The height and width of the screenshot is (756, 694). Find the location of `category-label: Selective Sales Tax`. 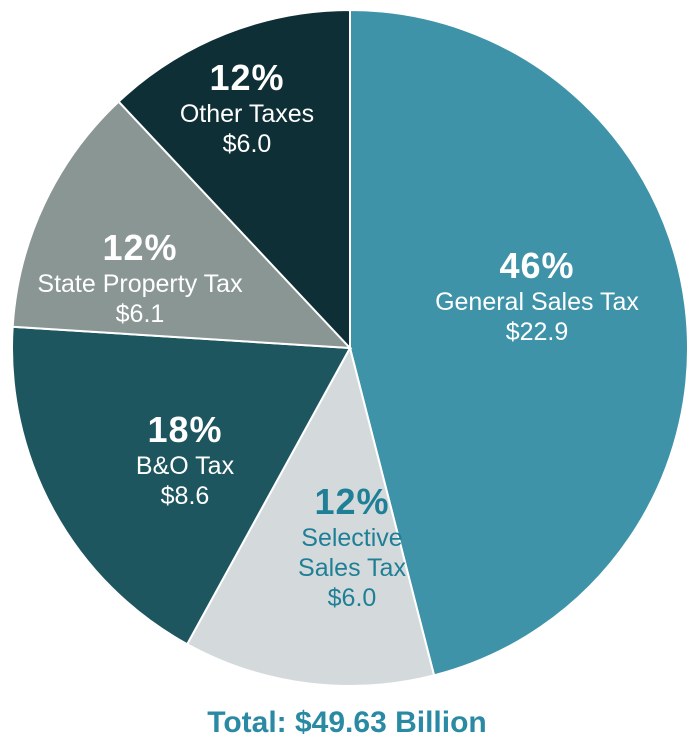

category-label: Selective Sales Tax is located at coordinates (352, 553).